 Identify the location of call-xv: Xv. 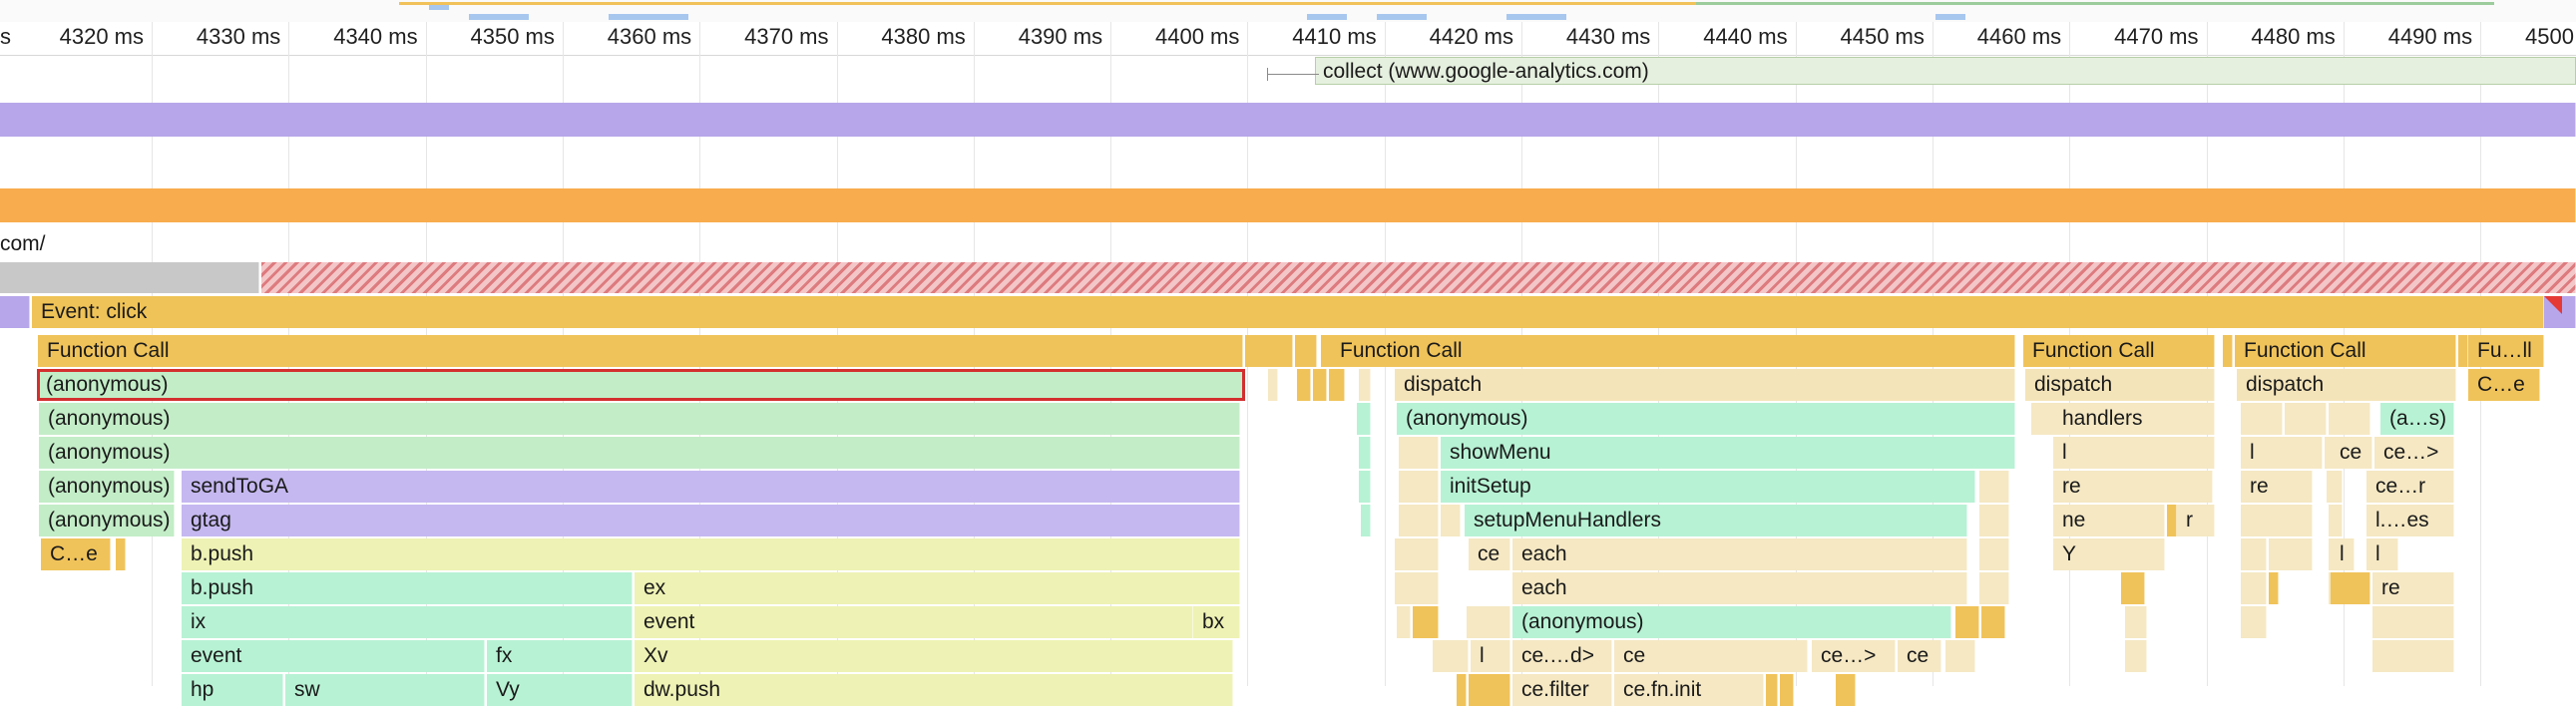
(934, 656).